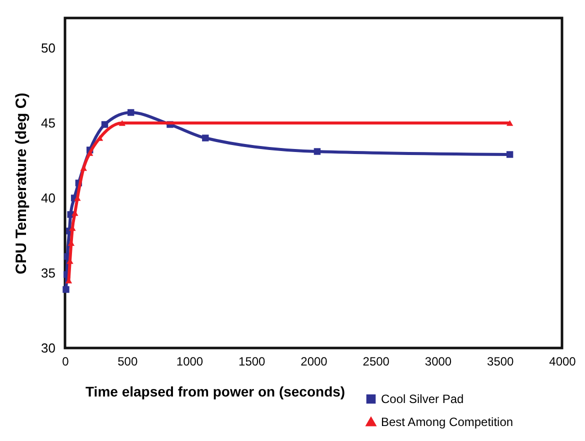 This screenshot has height=441, width=585. I want to click on x-tick-label: 500, so click(128, 361).